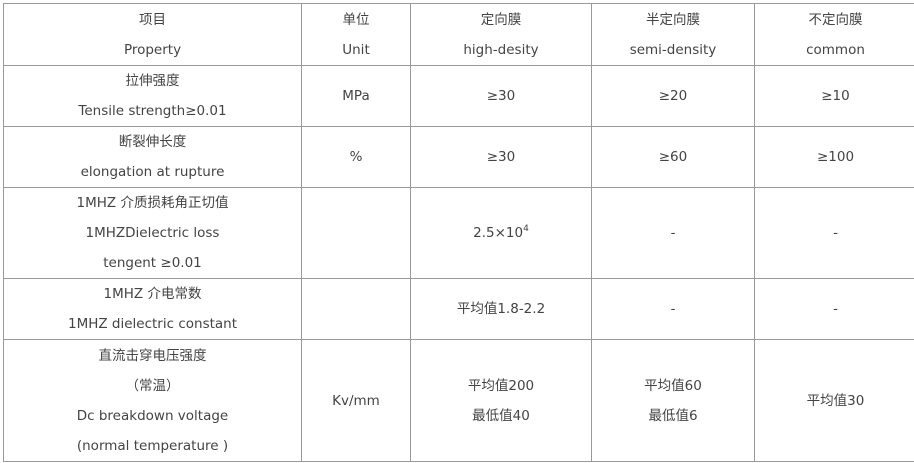 This screenshot has height=463, width=914. I want to click on table-cell: ≥30, so click(501, 96).